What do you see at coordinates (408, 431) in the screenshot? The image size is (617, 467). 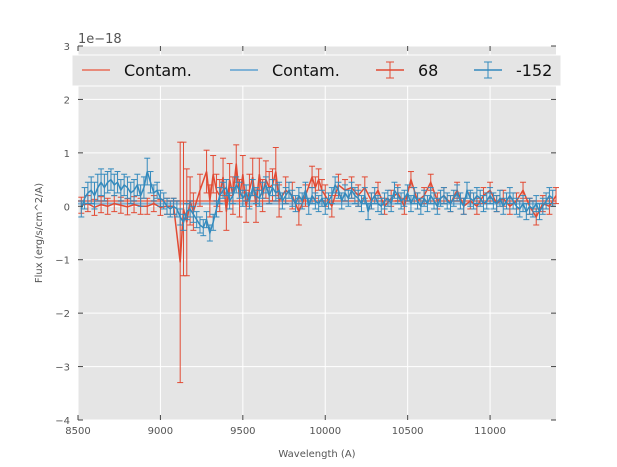 I see `x-tick-label: 10500` at bounding box center [408, 431].